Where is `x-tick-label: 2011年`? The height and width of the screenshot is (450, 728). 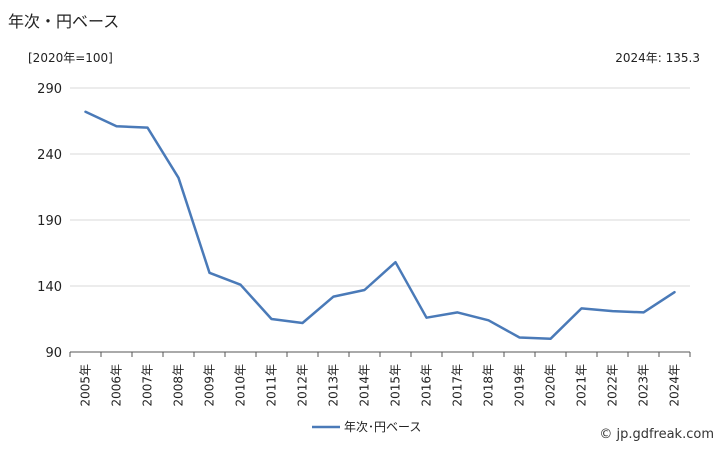
x-tick-label: 2011年 is located at coordinates (272, 385).